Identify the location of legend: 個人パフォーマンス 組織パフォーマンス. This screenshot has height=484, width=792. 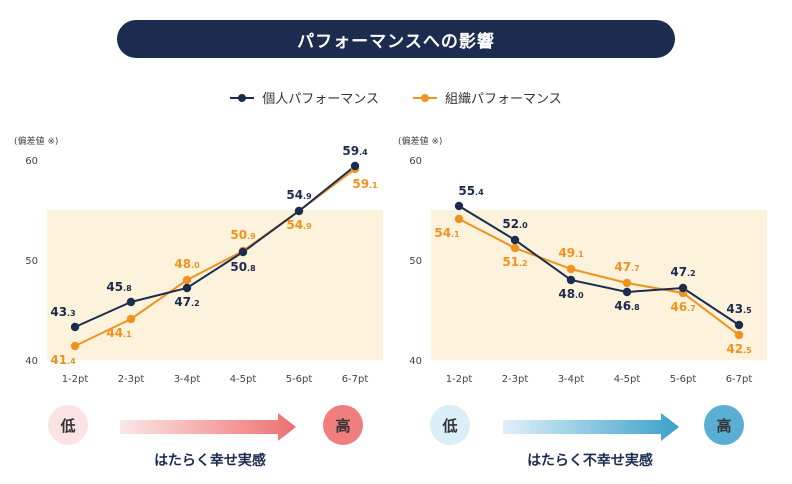
(396, 97).